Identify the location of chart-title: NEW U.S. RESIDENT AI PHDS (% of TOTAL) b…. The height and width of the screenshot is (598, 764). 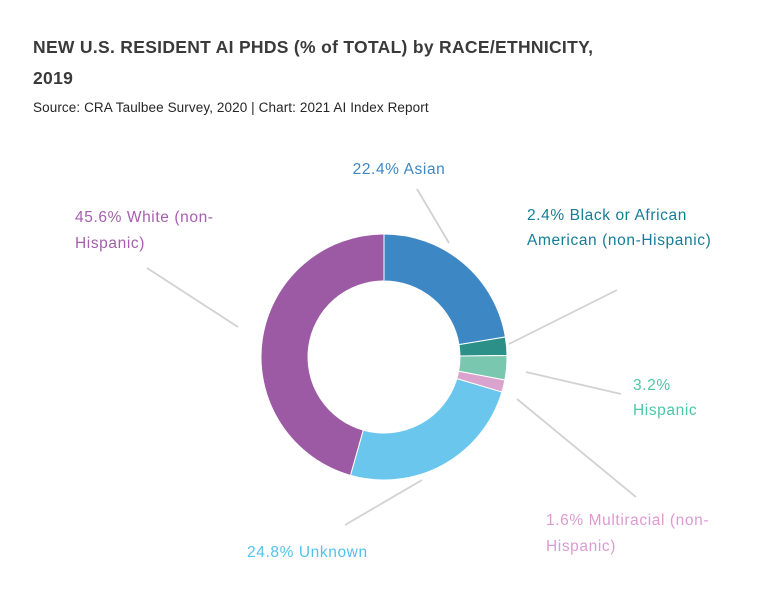
(378, 63).